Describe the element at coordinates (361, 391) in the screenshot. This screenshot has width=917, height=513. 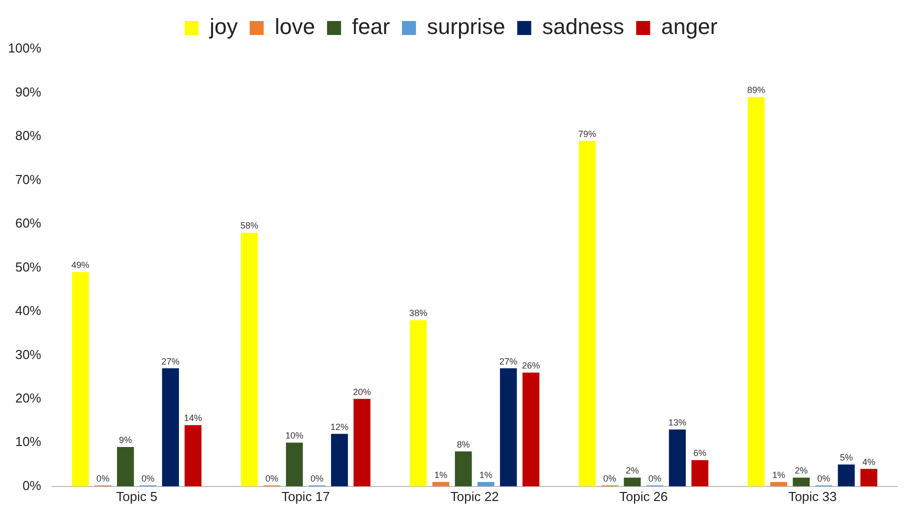
I see `data-label: 20%` at that location.